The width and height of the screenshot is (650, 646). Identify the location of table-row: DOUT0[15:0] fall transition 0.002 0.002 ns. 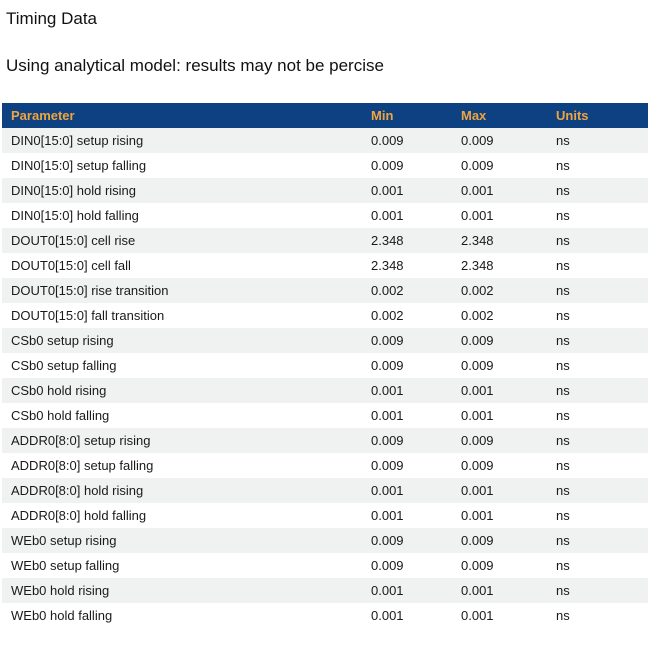
(325, 315).